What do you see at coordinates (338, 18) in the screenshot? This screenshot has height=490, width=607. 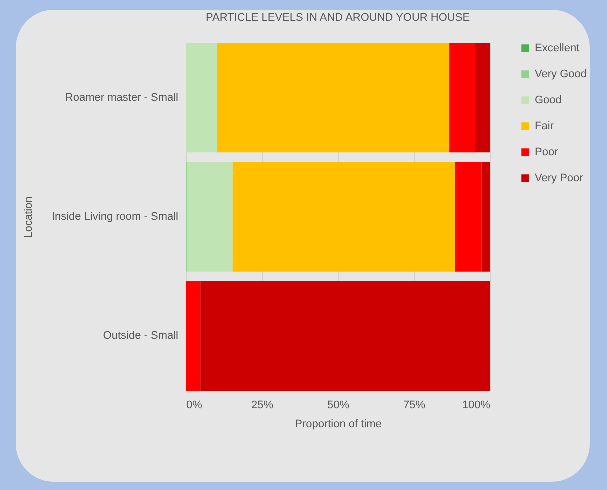 I see `chart-title: PARTICLE LEVELS IN AND AROUND YOUR HOUSE` at bounding box center [338, 18].